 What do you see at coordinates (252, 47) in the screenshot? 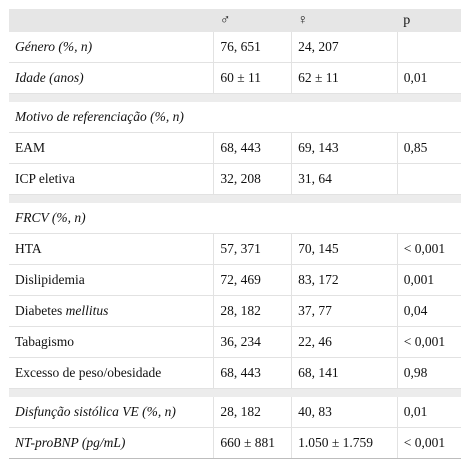
I see `male-value: 76, 651` at bounding box center [252, 47].